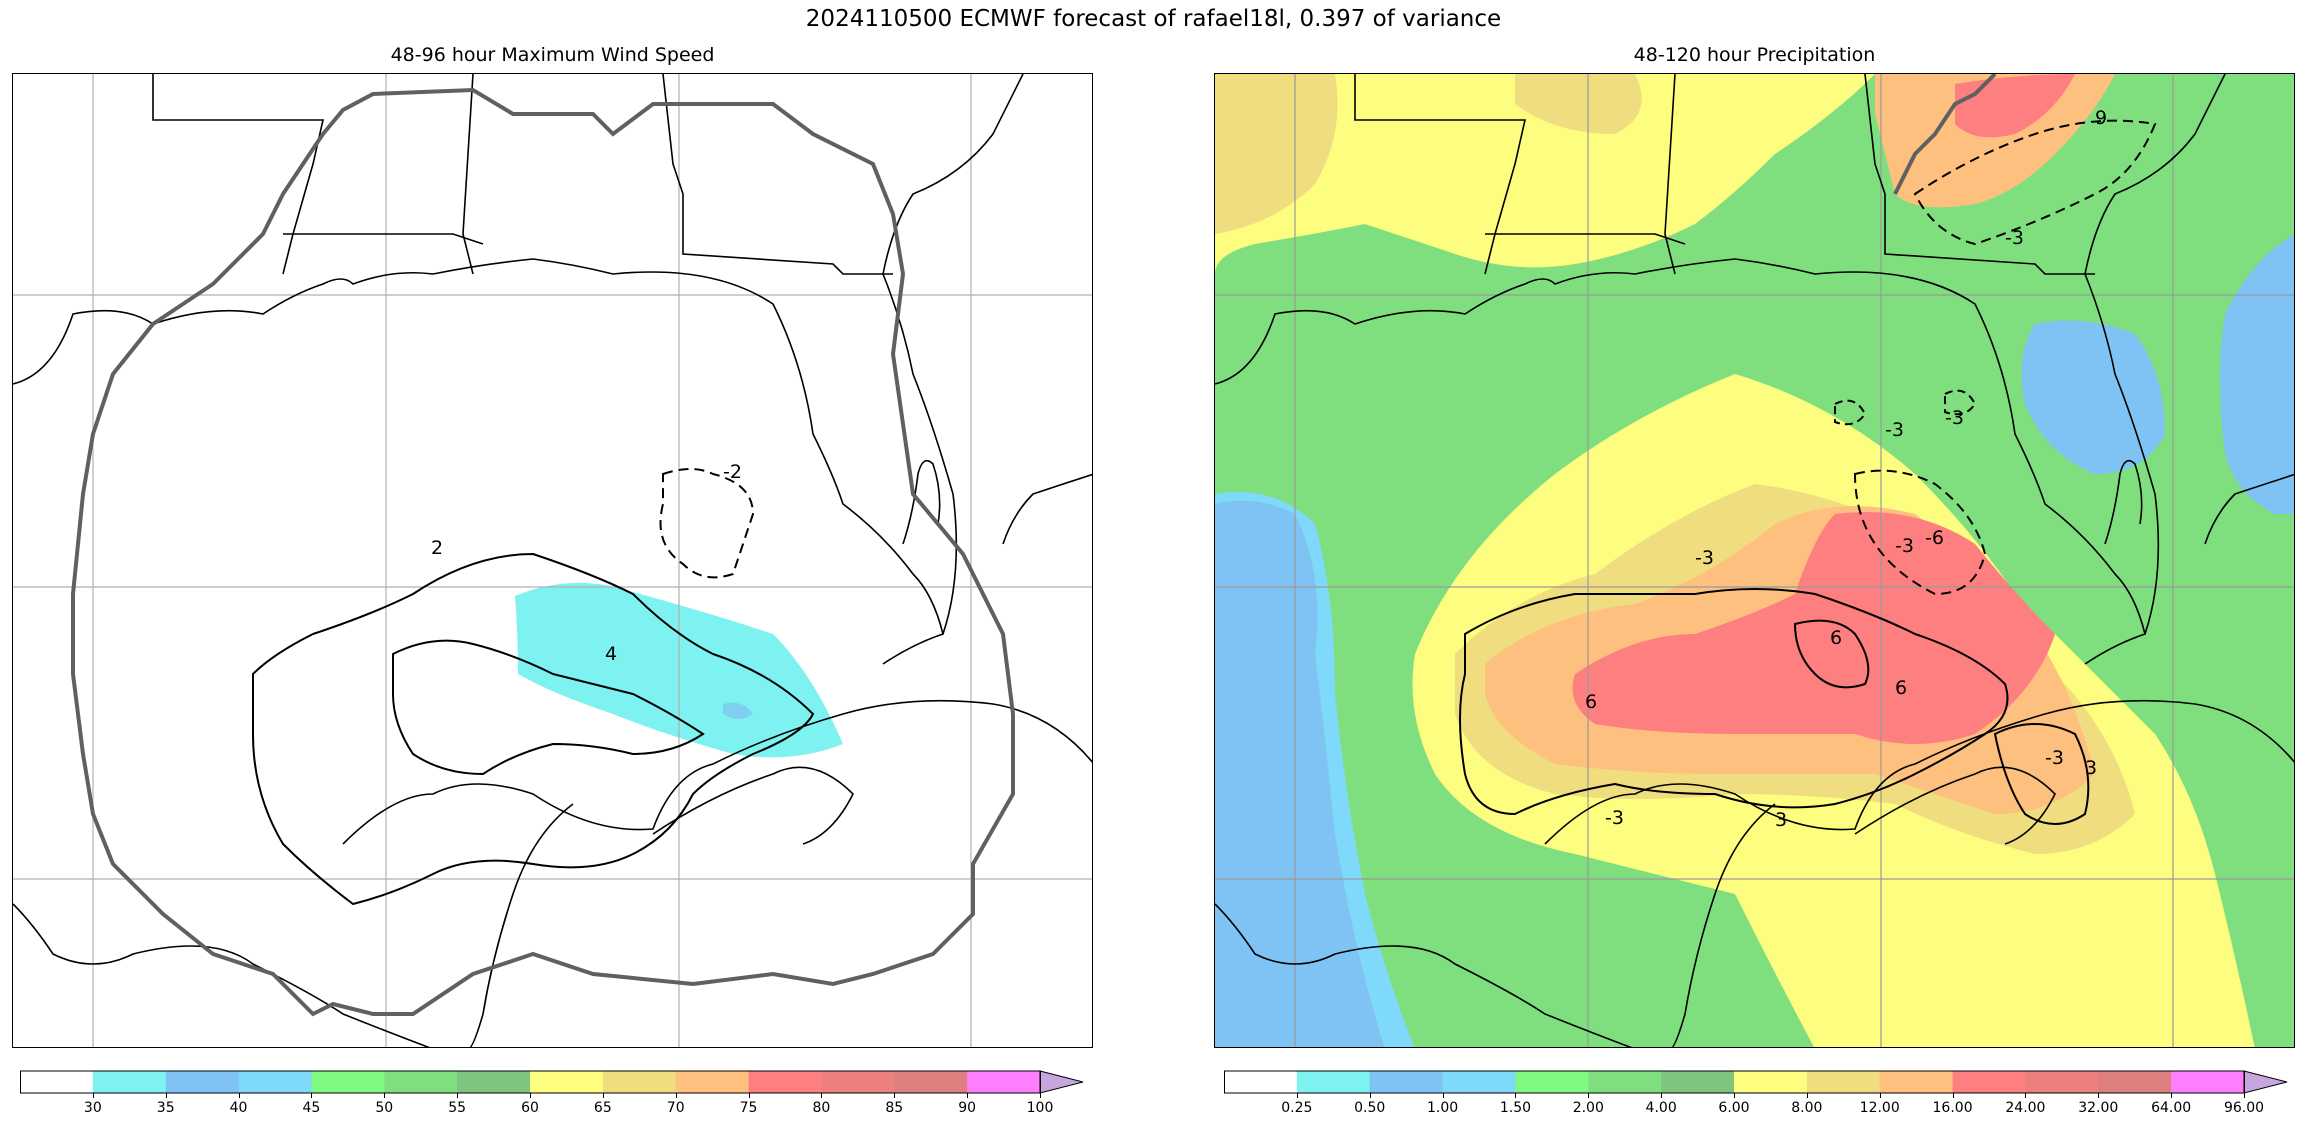 This screenshot has height=1134, width=2307. Describe the element at coordinates (1040, 1108) in the screenshot. I see `wind-colorbar-tick-label: 100` at that location.